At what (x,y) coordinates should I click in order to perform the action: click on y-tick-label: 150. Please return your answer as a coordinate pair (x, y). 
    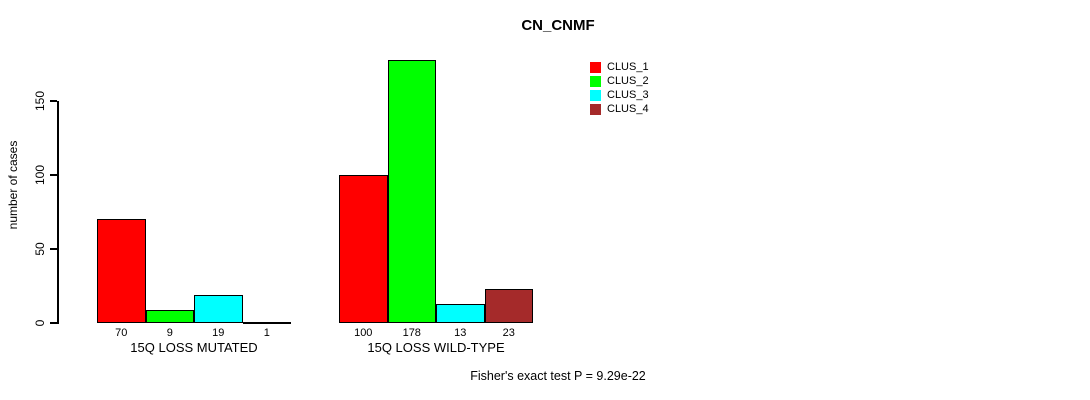
    Looking at the image, I should click on (40, 101).